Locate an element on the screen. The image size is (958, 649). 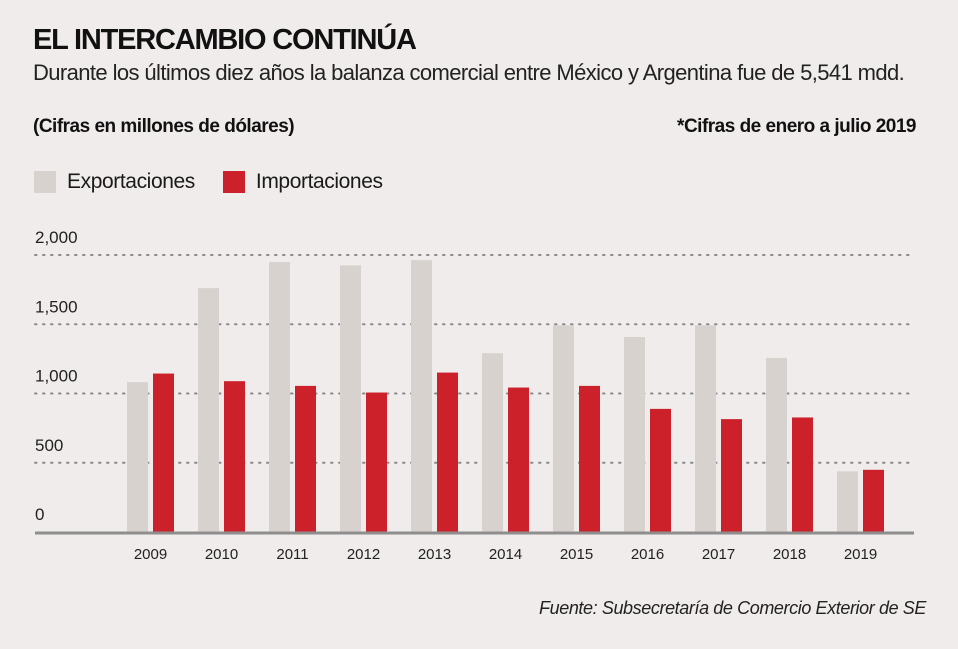
x-tick-label: 2014 is located at coordinates (505, 554).